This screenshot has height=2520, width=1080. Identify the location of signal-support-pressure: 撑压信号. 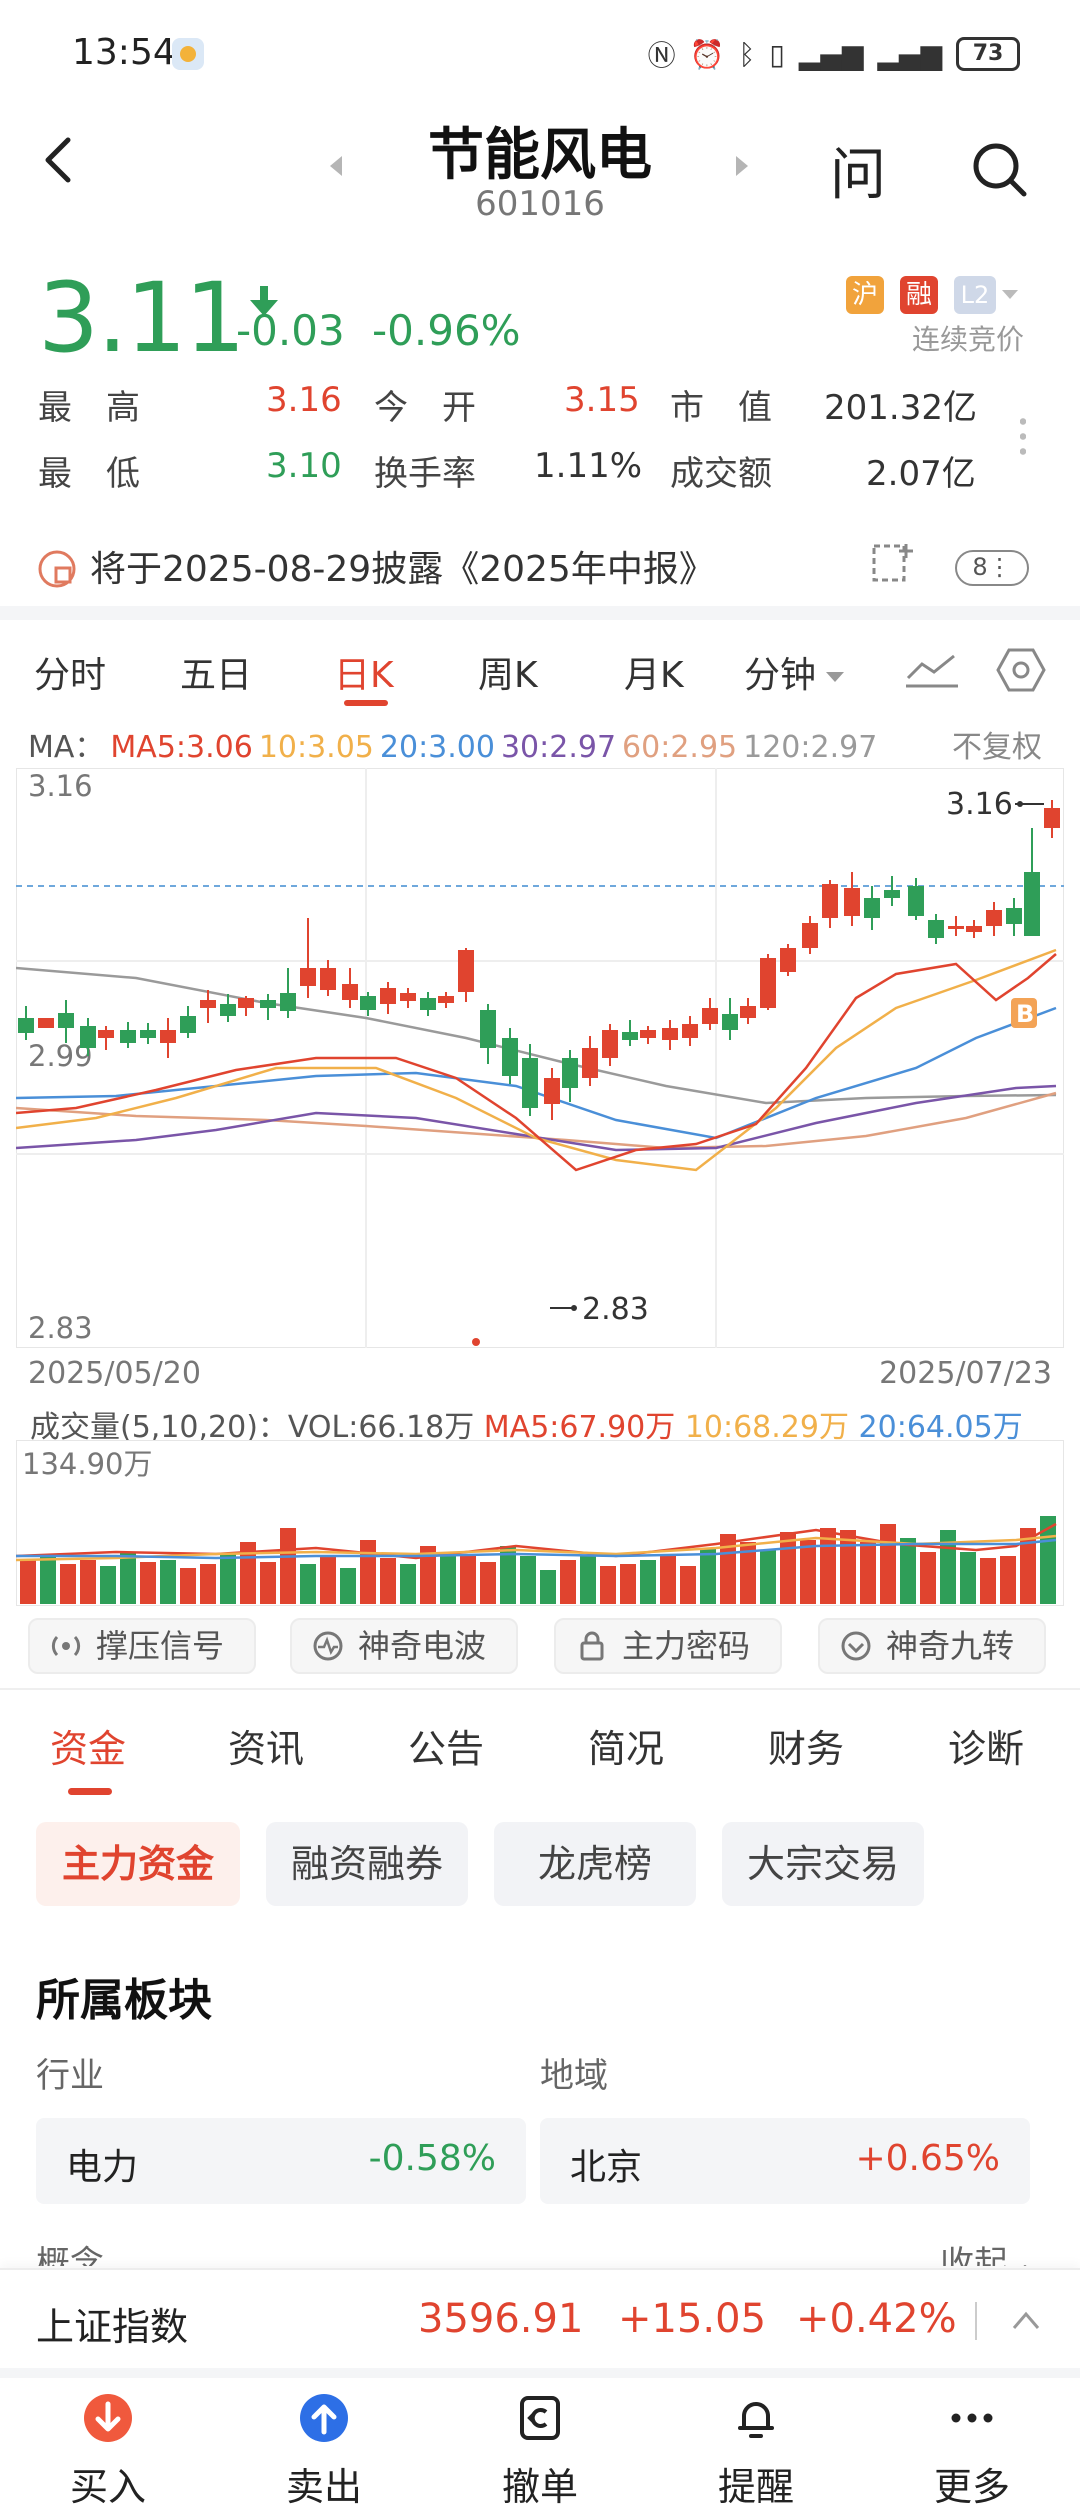
(142, 1646).